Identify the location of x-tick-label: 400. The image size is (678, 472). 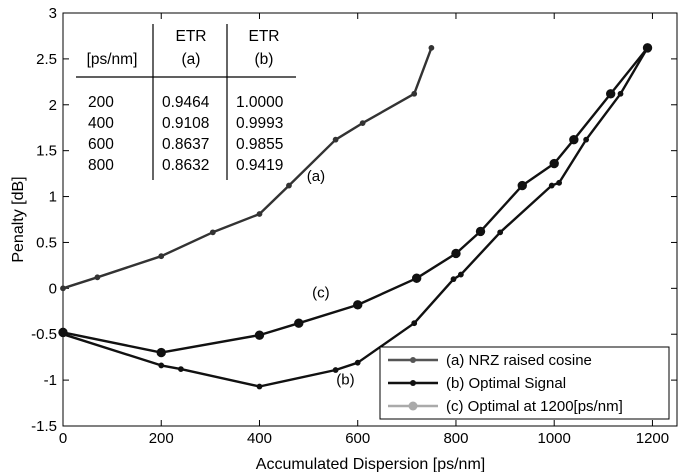
(259, 438).